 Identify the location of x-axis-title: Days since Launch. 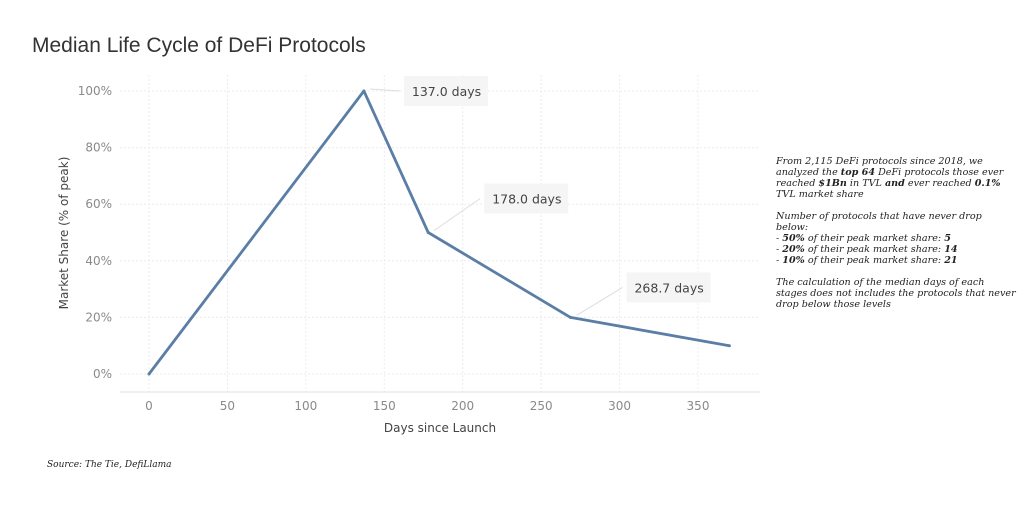
(440, 428).